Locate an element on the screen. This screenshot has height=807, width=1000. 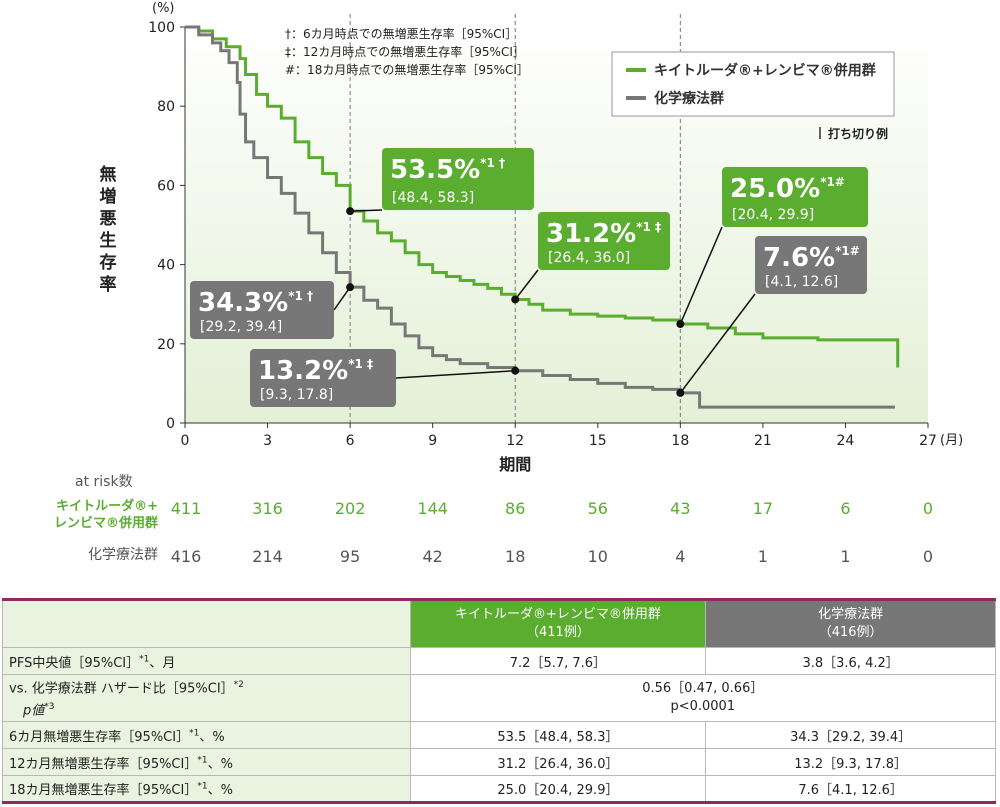
row-label: 6カ月無増悪生存率［95%CI］*1、% is located at coordinates (206, 735).